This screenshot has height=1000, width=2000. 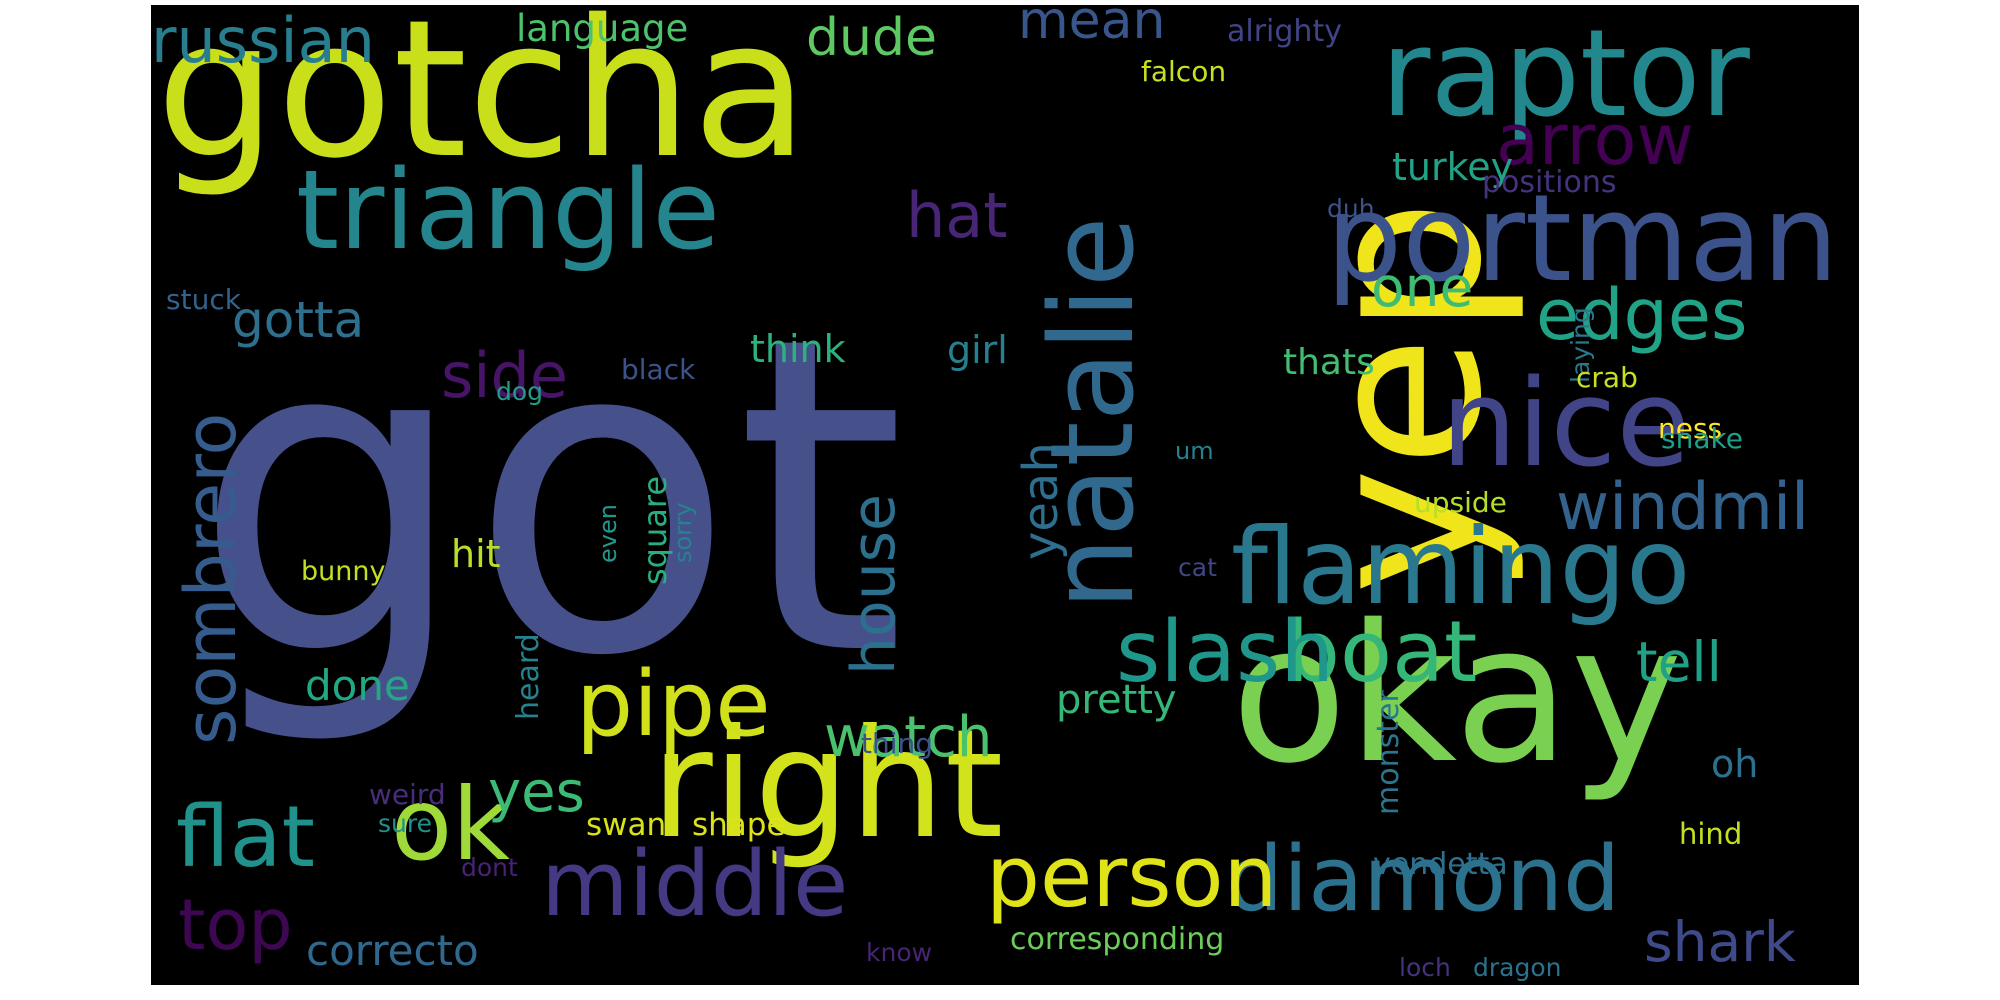 What do you see at coordinates (673, 704) in the screenshot?
I see `word-pipe: pipe` at bounding box center [673, 704].